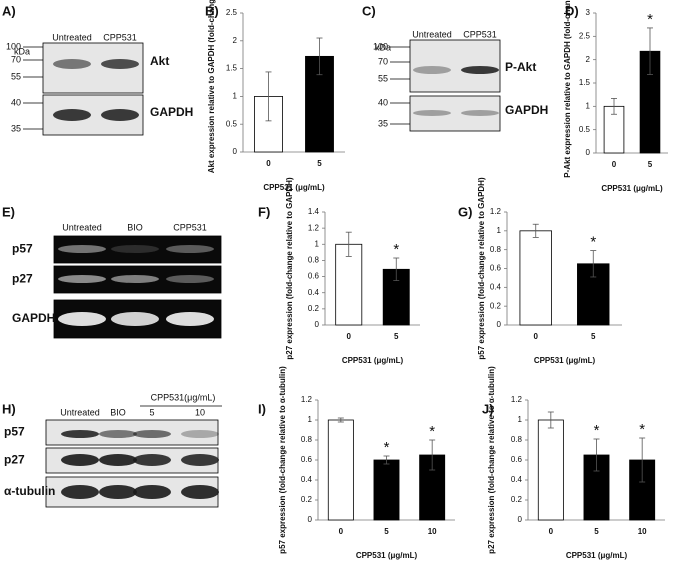 The image size is (685, 565). I want to click on panel-letter: B), so click(212, 10).